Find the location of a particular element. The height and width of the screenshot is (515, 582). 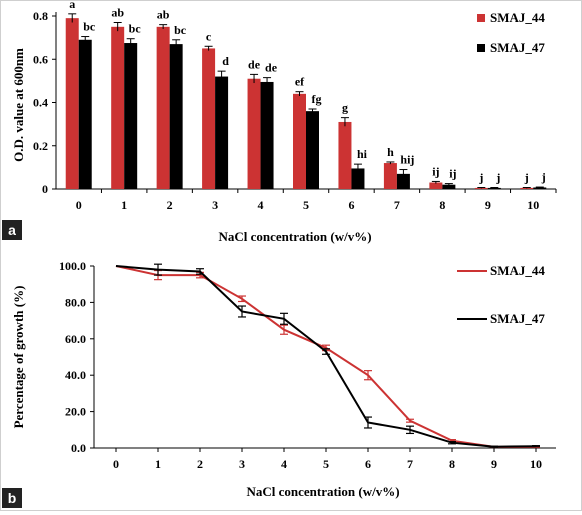

panel-a-y-tick-label: 0 is located at coordinates (45, 189).